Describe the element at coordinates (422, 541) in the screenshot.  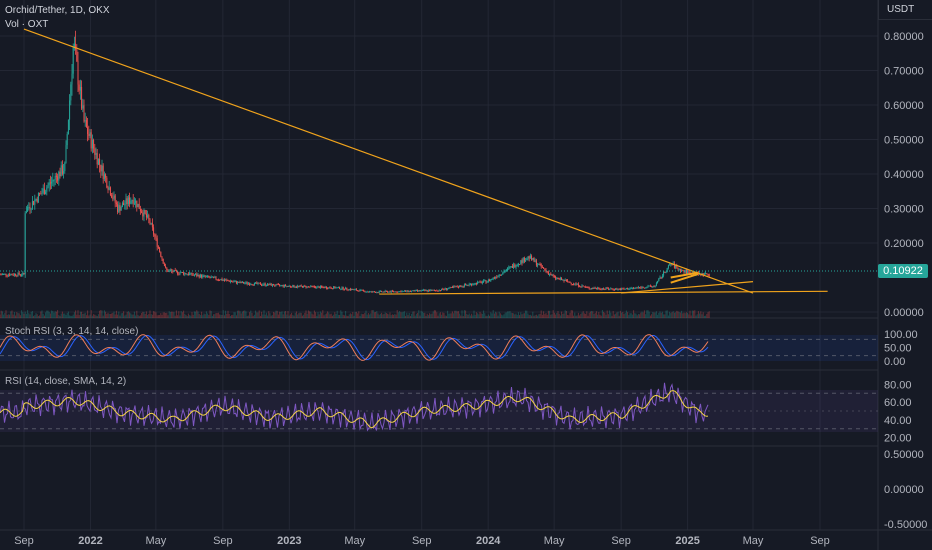
I see `time-tick-label: Sep` at that location.